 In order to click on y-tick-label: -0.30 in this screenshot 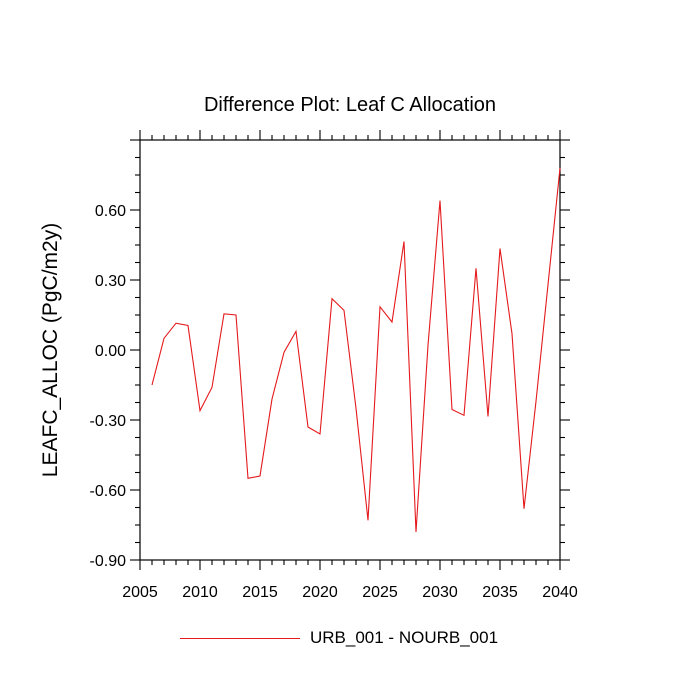, I will do `click(108, 421)`.